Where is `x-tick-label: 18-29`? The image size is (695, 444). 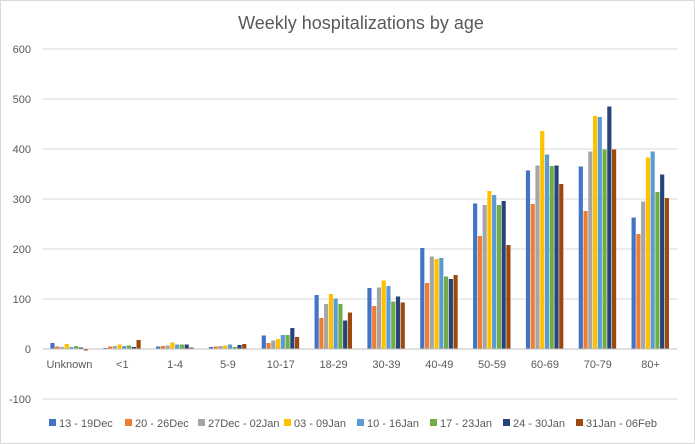 x-tick-label: 18-29 is located at coordinates (334, 365).